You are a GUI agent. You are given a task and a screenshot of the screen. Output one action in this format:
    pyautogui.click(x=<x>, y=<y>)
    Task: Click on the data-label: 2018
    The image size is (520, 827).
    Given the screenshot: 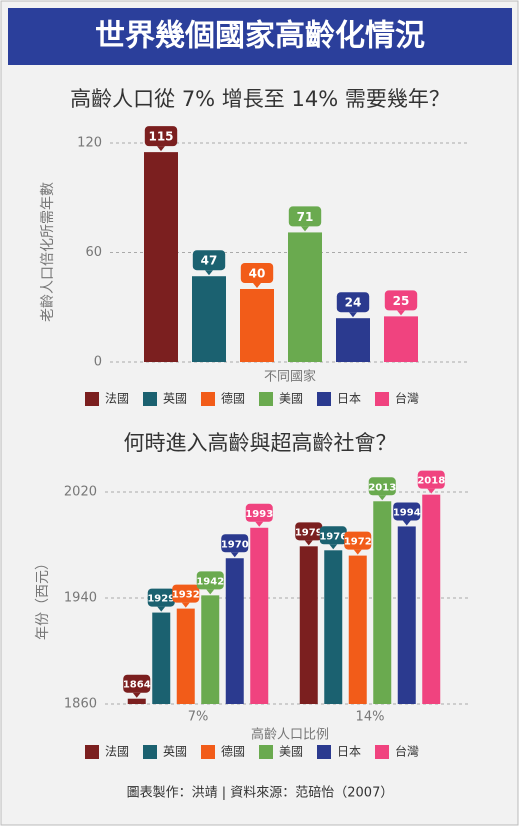 What is the action you would take?
    pyautogui.click(x=431, y=481)
    